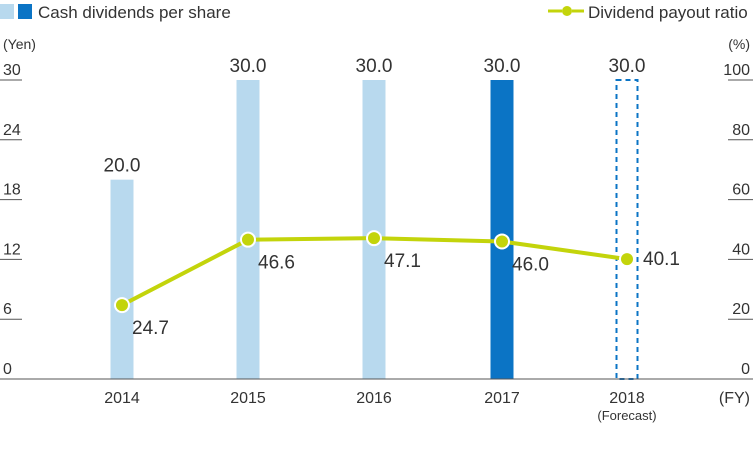 This screenshot has height=455, width=753. I want to click on left-tick-label: 0, so click(7, 369).